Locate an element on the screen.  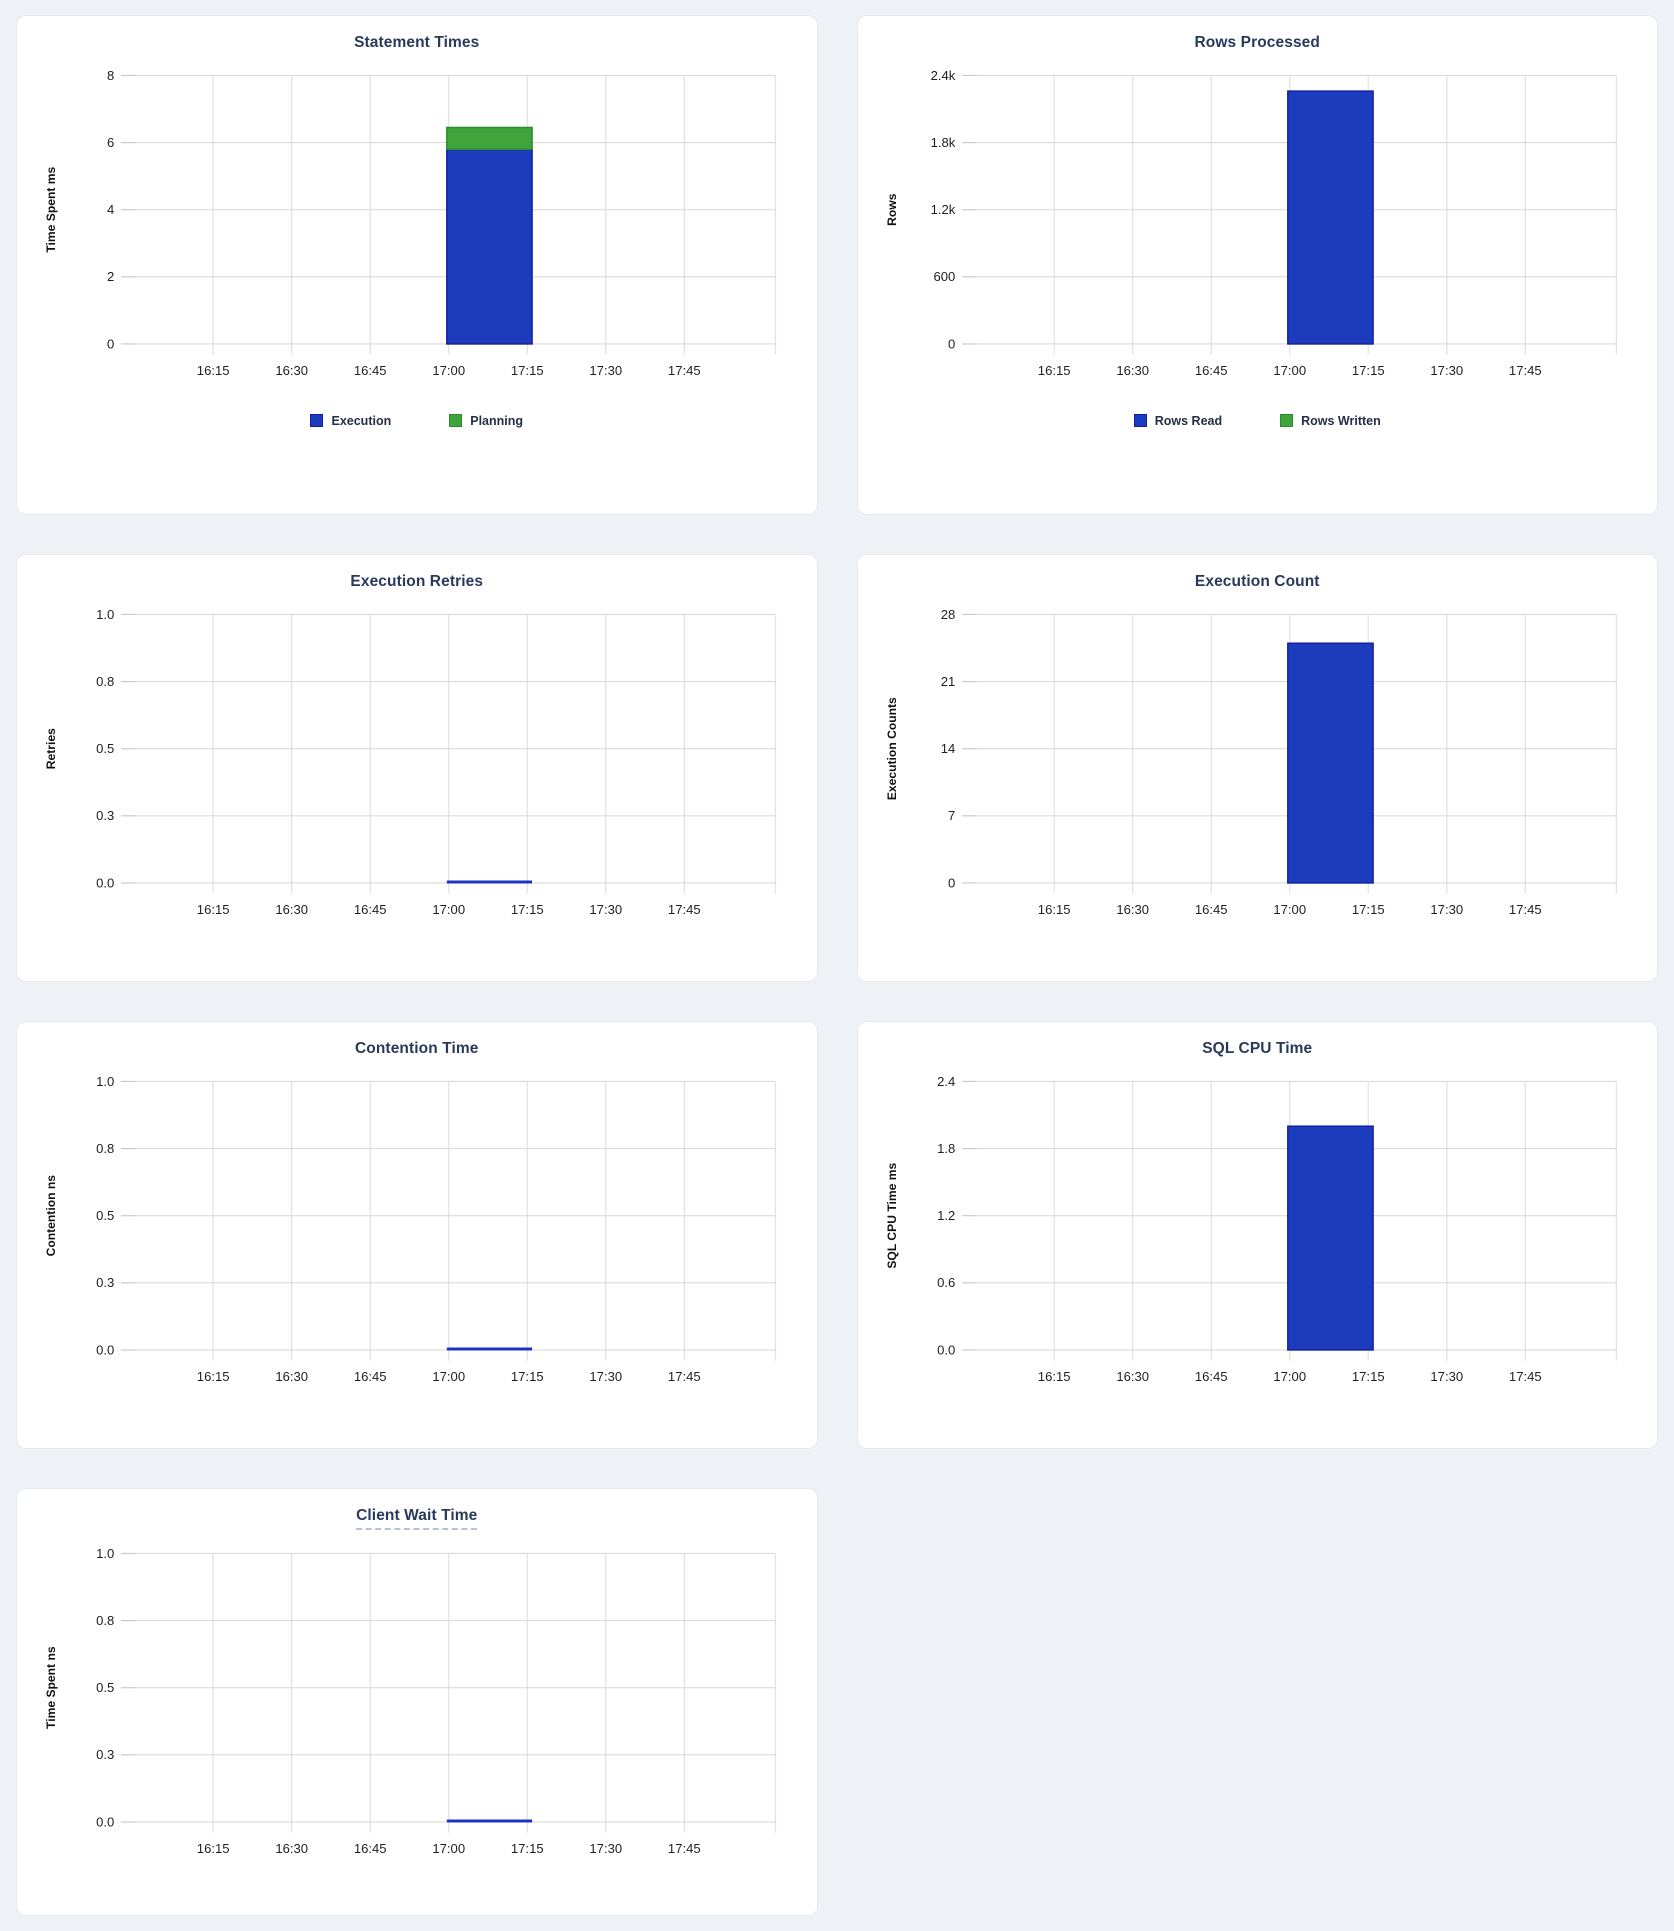
y-tick-label: 1.2 is located at coordinates (946, 1215).